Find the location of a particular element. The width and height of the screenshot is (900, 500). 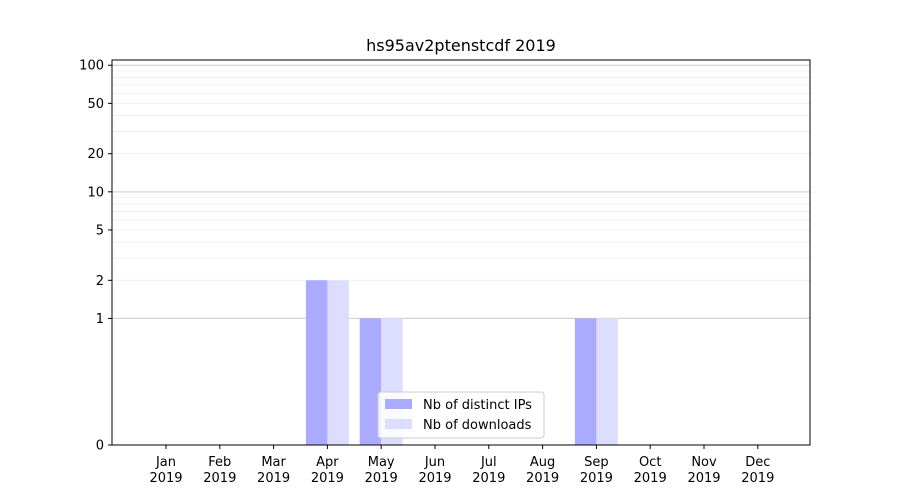

x-tick-label: Sep 2019 is located at coordinates (596, 470).